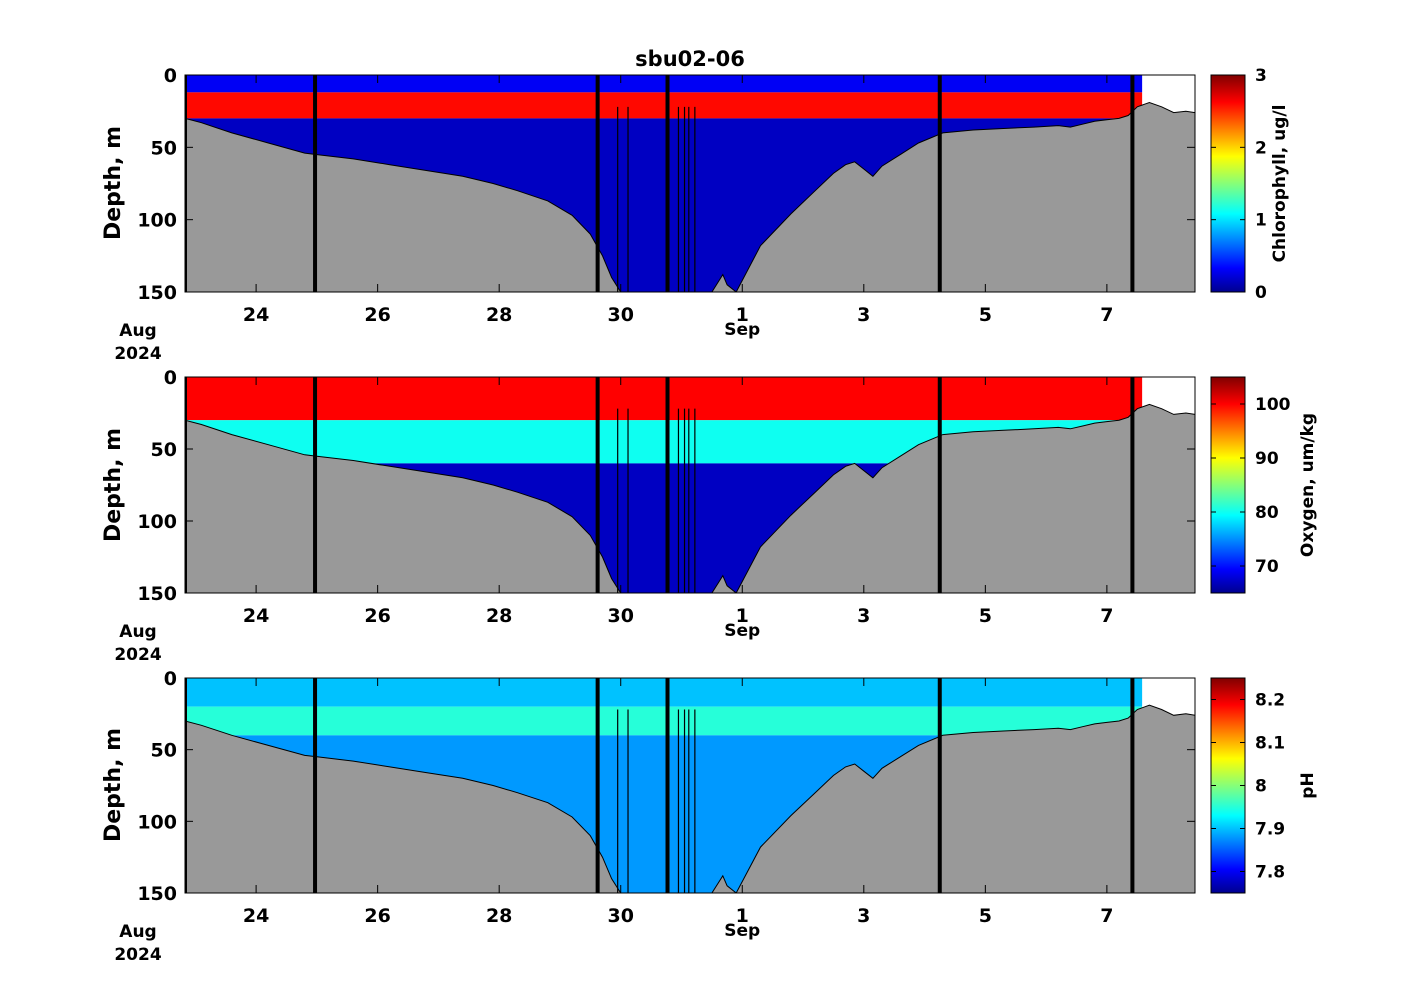 This screenshot has height=1005, width=1422. I want to click on colorbar-tick-label: 7.8, so click(1270, 873).